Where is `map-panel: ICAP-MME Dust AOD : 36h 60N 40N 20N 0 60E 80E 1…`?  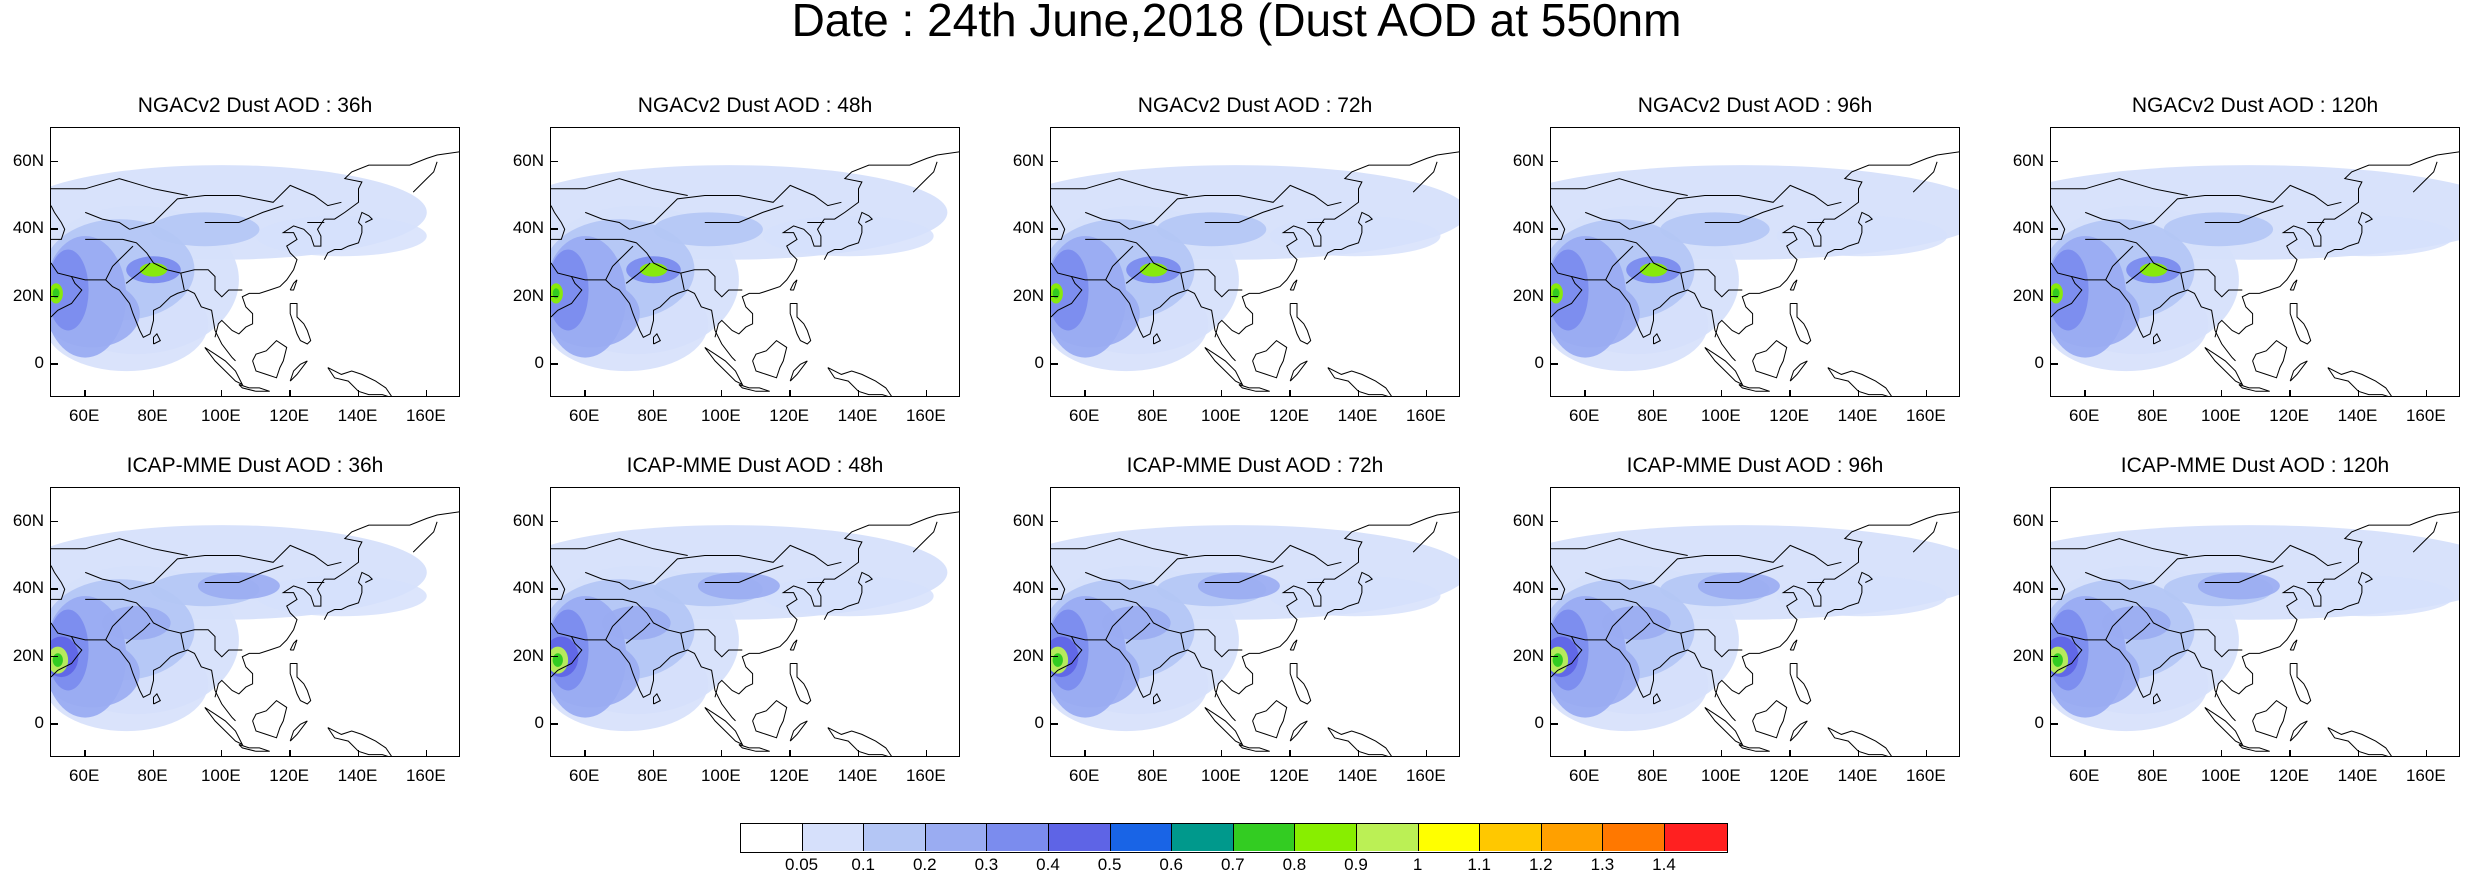
map-panel: ICAP-MME Dust AOD : 36h 60N 40N 20N 0 60E 80E 1… is located at coordinates (235, 634).